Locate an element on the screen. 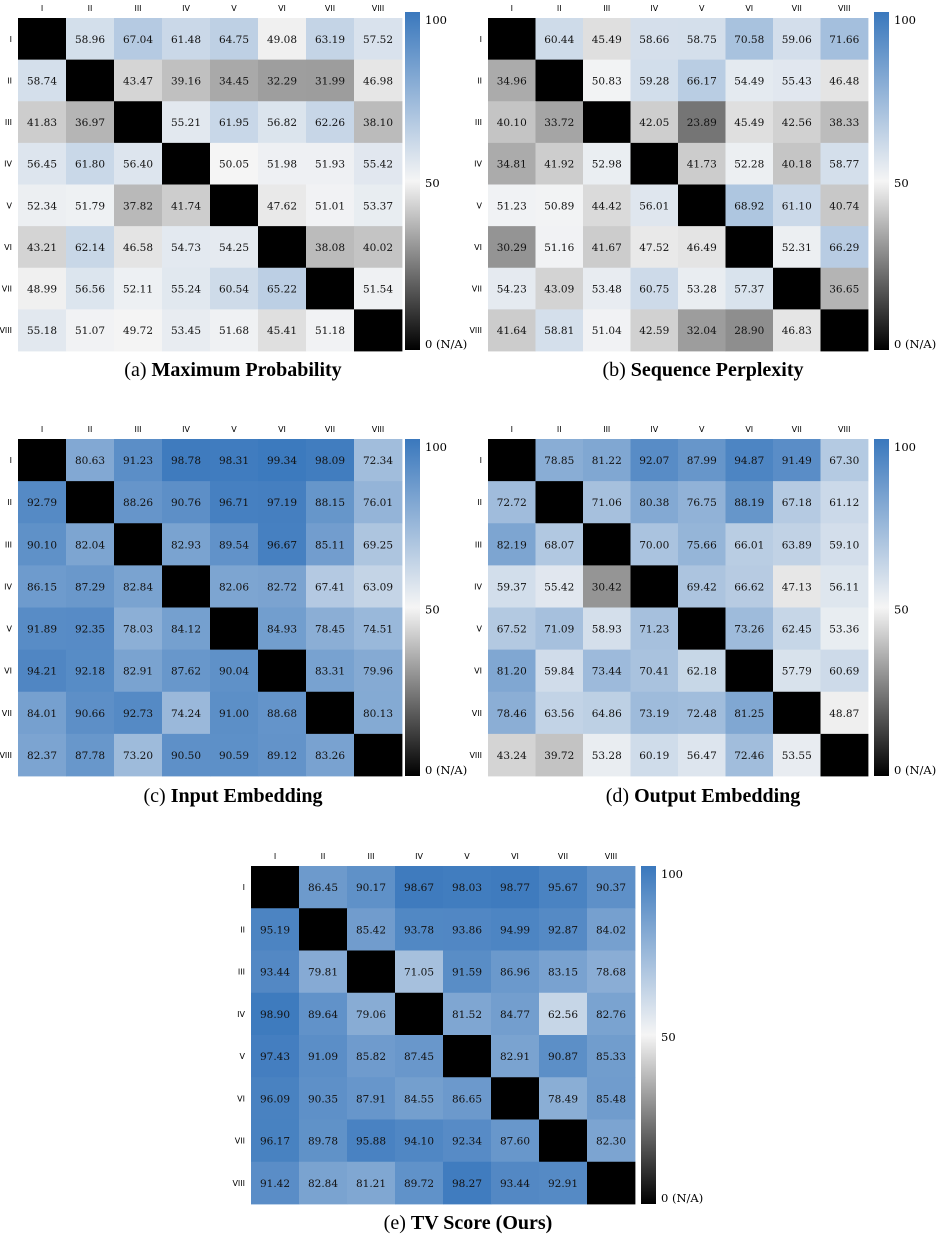  cell-value-label: 82.84 is located at coordinates (138, 587).